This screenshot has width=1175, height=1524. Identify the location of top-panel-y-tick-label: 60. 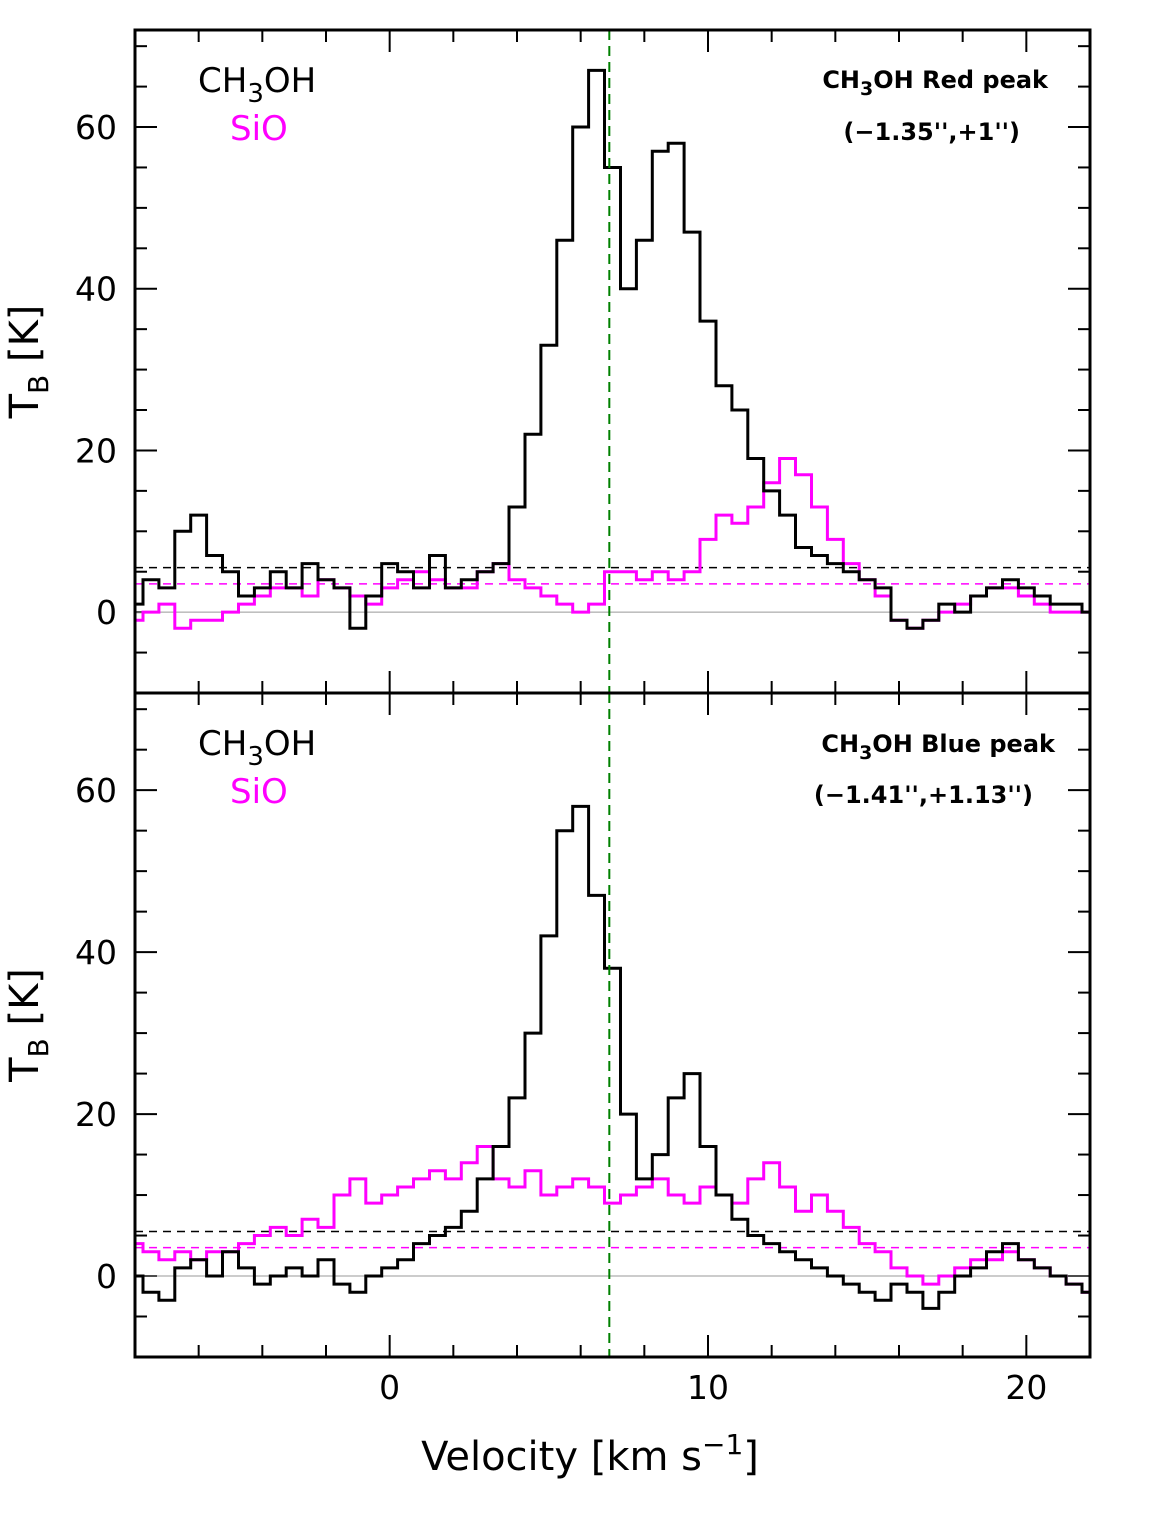
(96, 127).